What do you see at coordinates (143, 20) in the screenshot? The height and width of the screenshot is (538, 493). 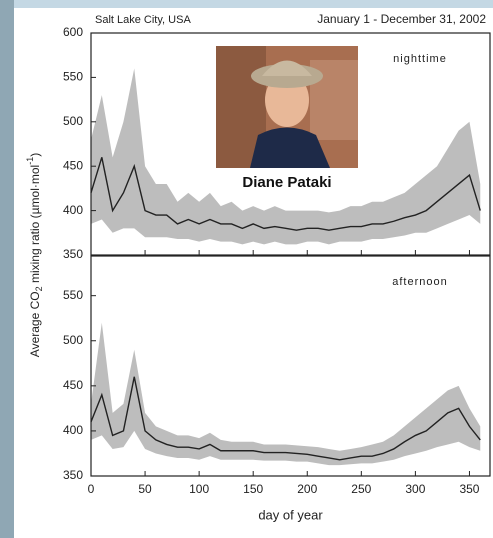 I see `location-label: Salt Lake City, USA` at bounding box center [143, 20].